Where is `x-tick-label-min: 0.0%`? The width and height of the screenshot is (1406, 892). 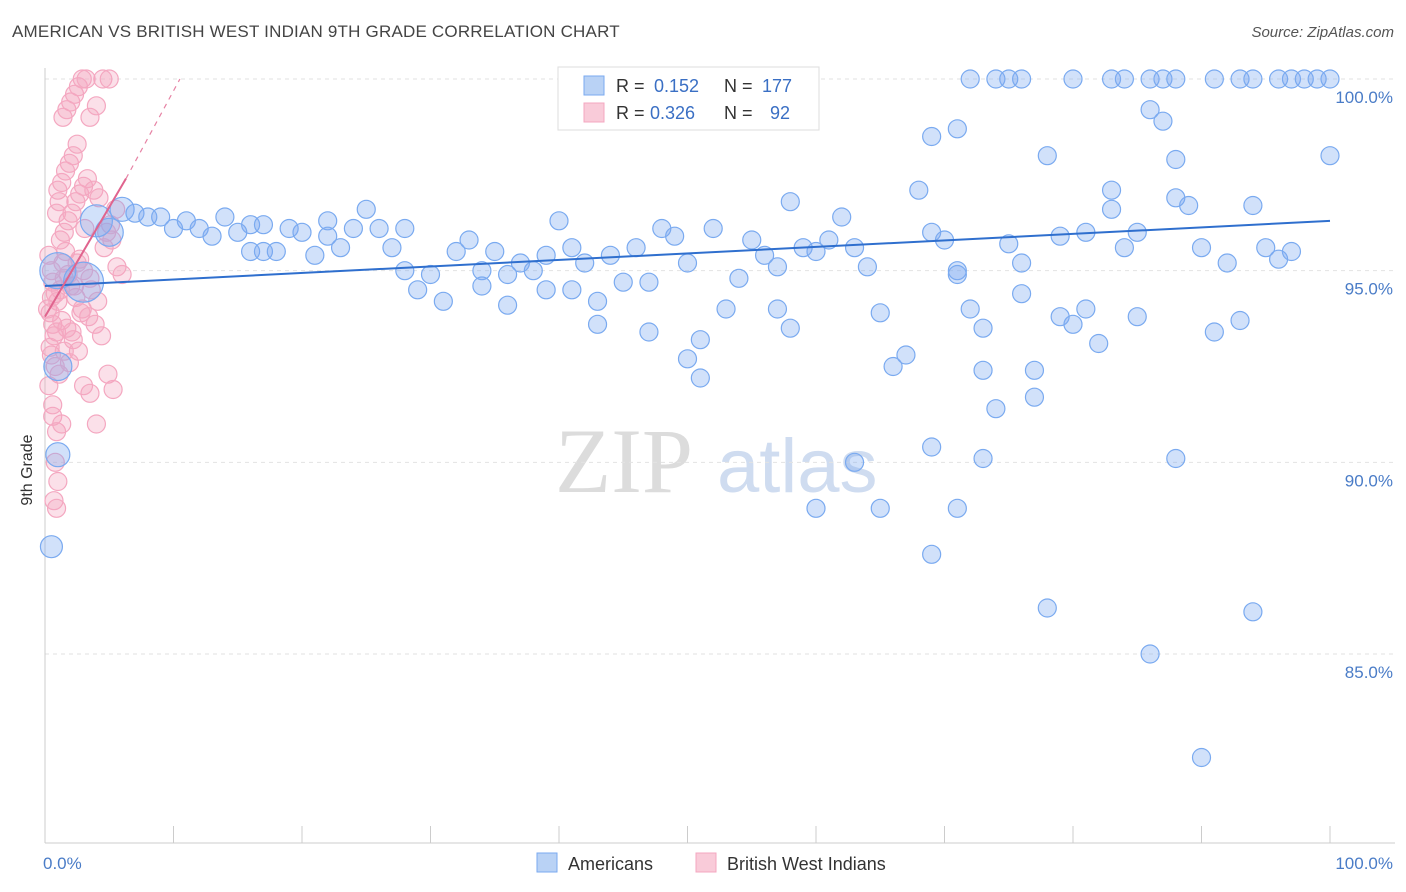 x-tick-label-min: 0.0% is located at coordinates (62, 863).